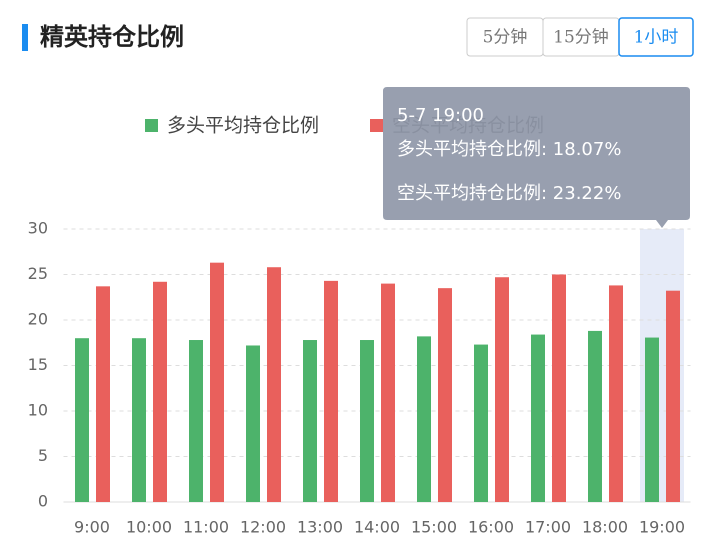 The width and height of the screenshot is (719, 554). Describe the element at coordinates (43, 501) in the screenshot. I see `y-tick-label: 0` at that location.